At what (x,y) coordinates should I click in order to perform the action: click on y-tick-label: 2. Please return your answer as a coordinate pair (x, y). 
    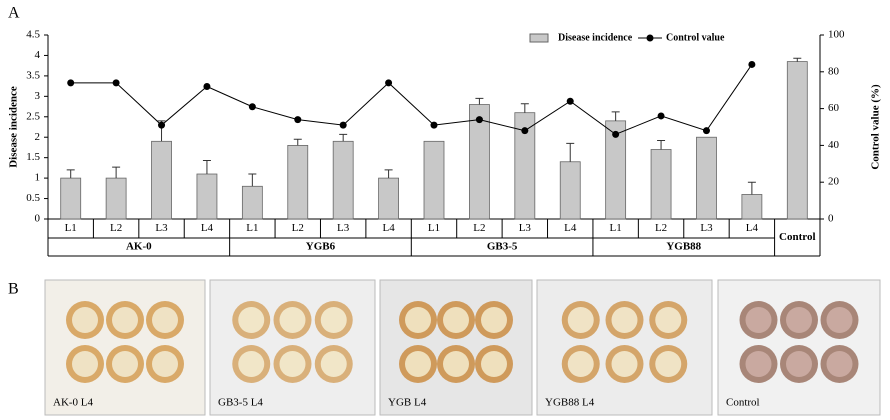
    Looking at the image, I should click on (38, 137).